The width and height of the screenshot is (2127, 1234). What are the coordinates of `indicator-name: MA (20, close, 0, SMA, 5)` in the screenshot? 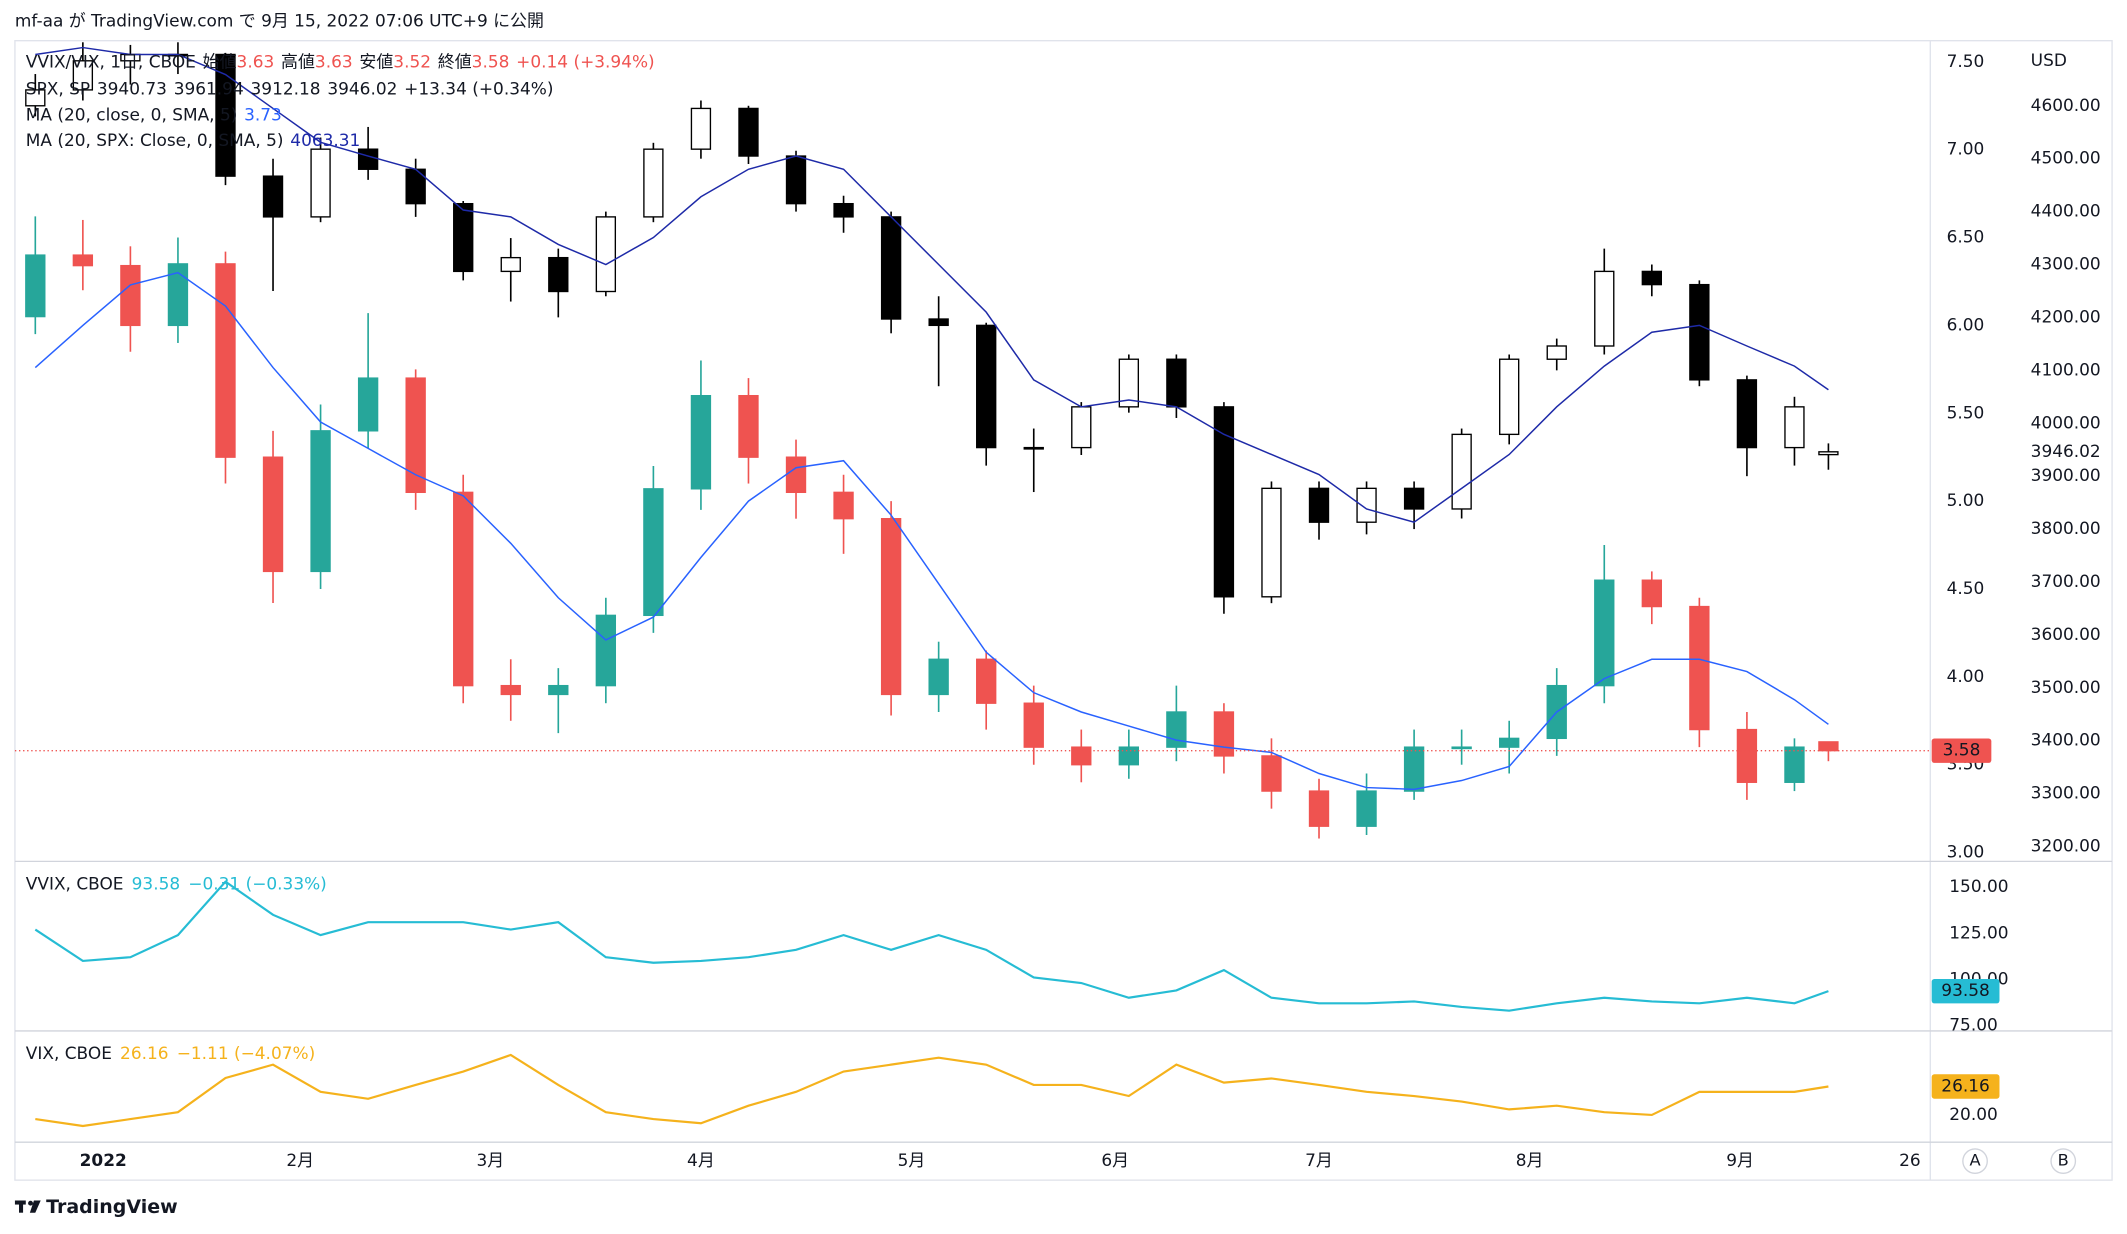 It's located at (132, 114).